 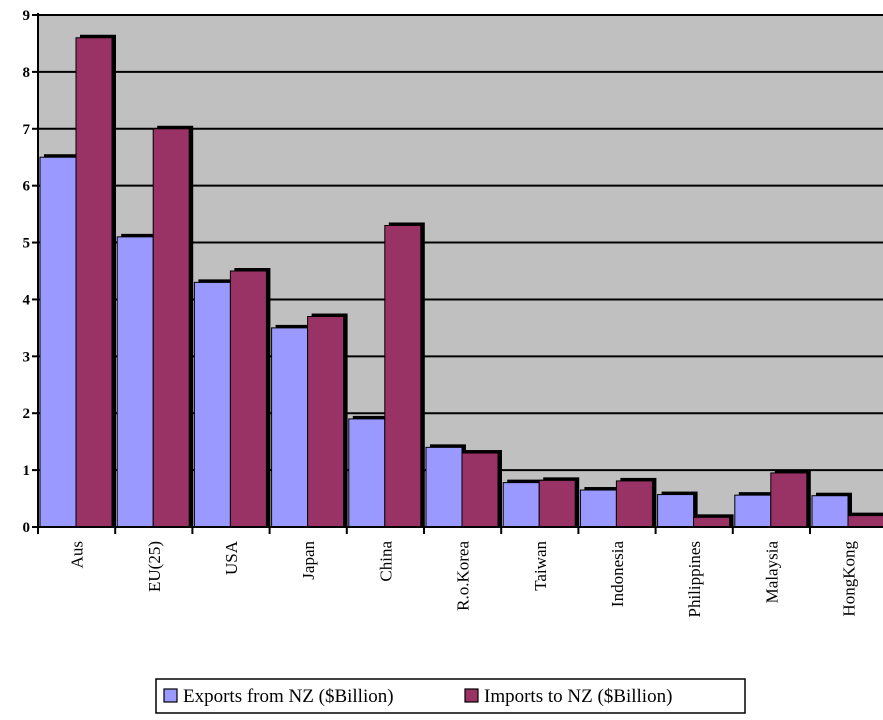 What do you see at coordinates (27, 187) in the screenshot?
I see `y-tick-label: 6` at bounding box center [27, 187].